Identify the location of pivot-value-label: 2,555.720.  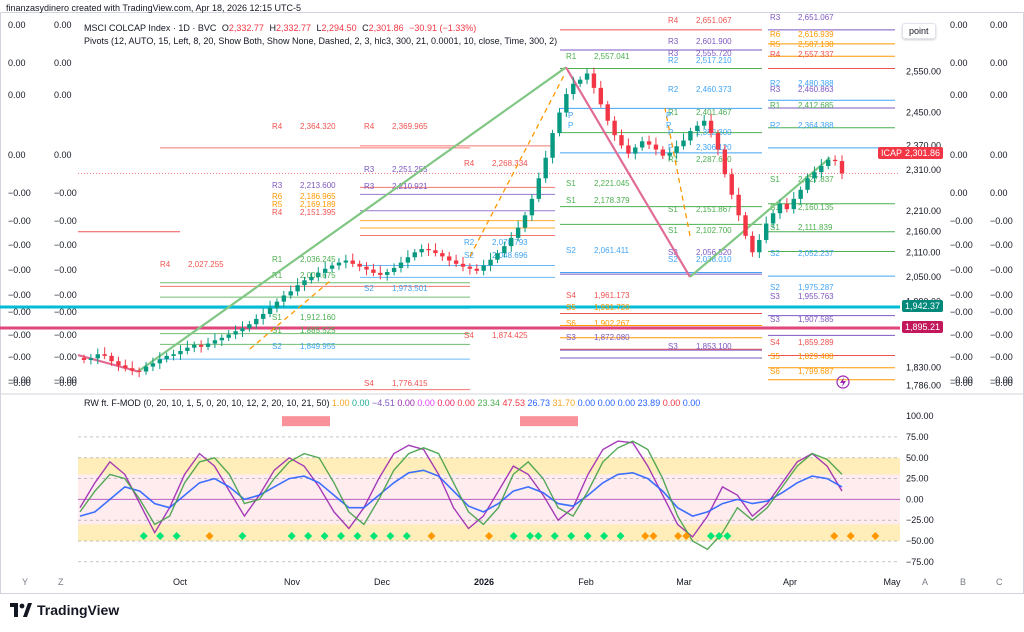
(714, 53).